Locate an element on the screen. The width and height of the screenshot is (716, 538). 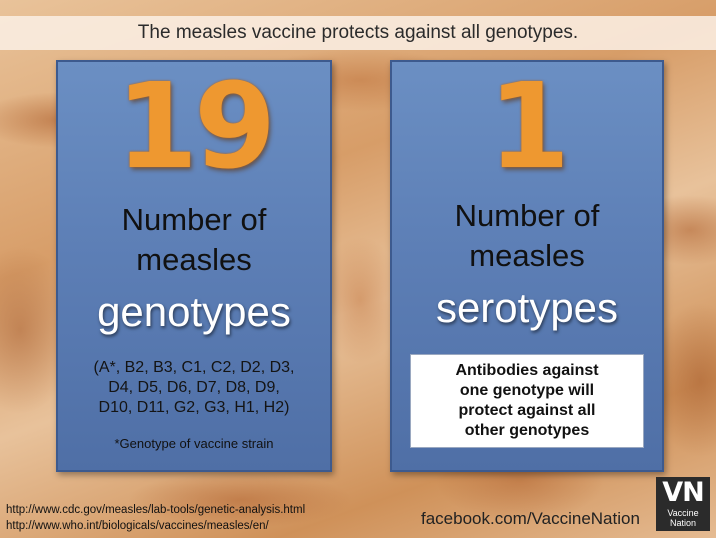
genotypes-word: genotypes is located at coordinates (194, 311).